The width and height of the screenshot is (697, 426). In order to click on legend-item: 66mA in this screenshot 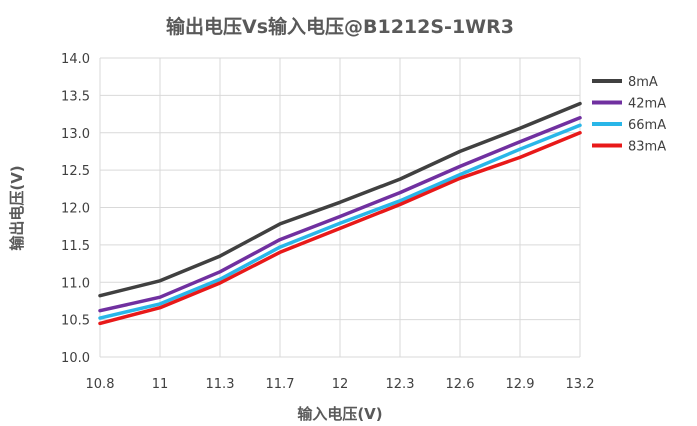, I will do `click(629, 125)`.